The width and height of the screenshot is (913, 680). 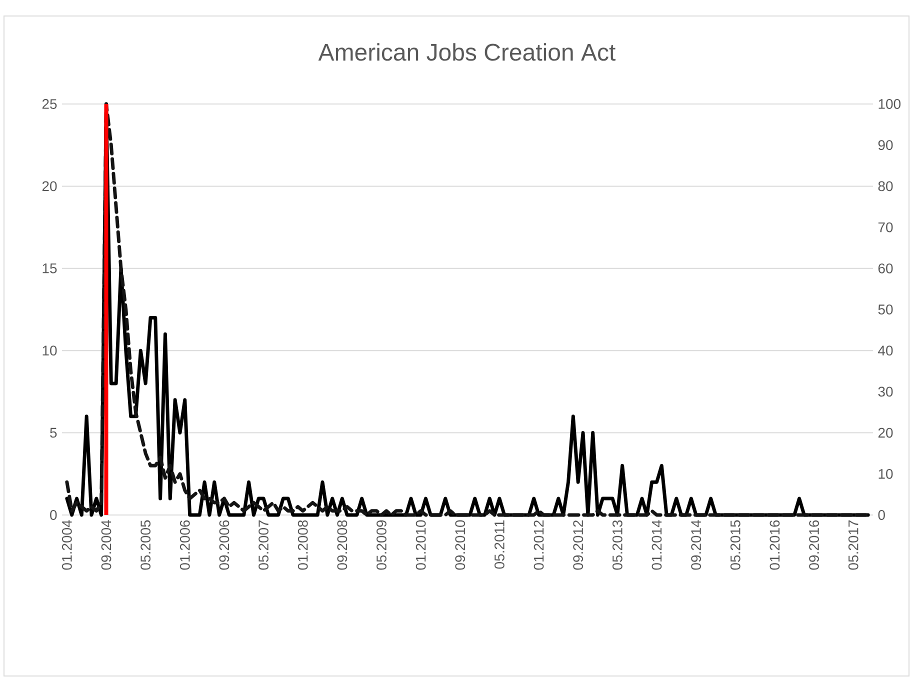 What do you see at coordinates (617, 545) in the screenshot?
I see `x-tick-label: 05.2013` at bounding box center [617, 545].